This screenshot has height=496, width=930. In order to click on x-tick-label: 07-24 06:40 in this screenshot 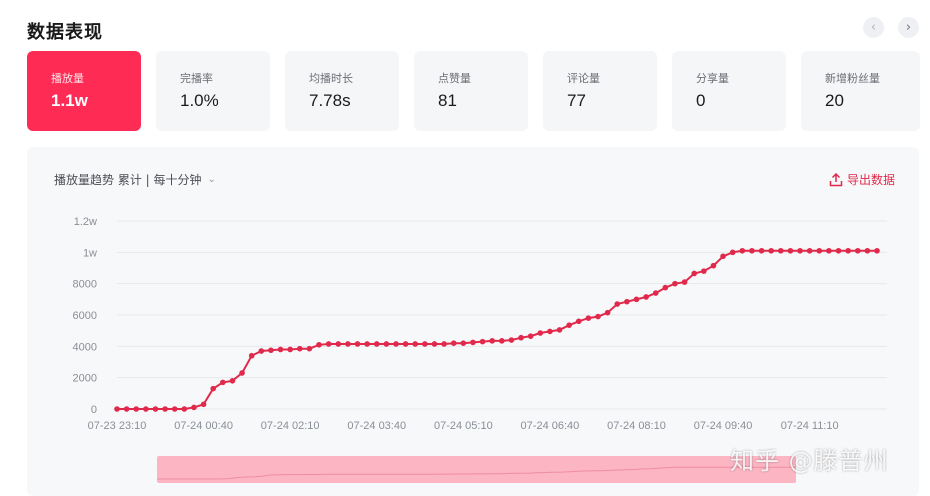, I will do `click(550, 426)`.